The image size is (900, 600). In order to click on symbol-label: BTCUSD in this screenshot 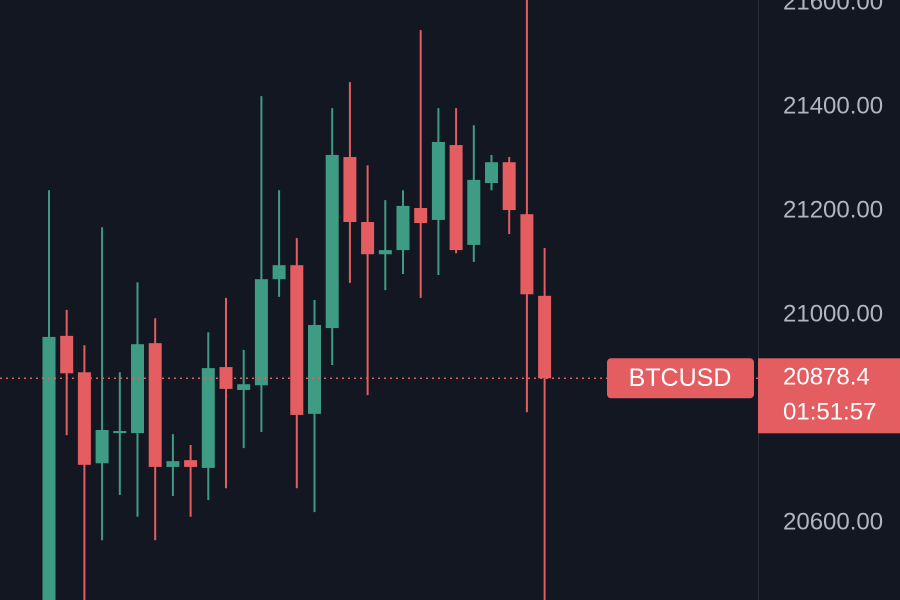, I will do `click(680, 378)`.